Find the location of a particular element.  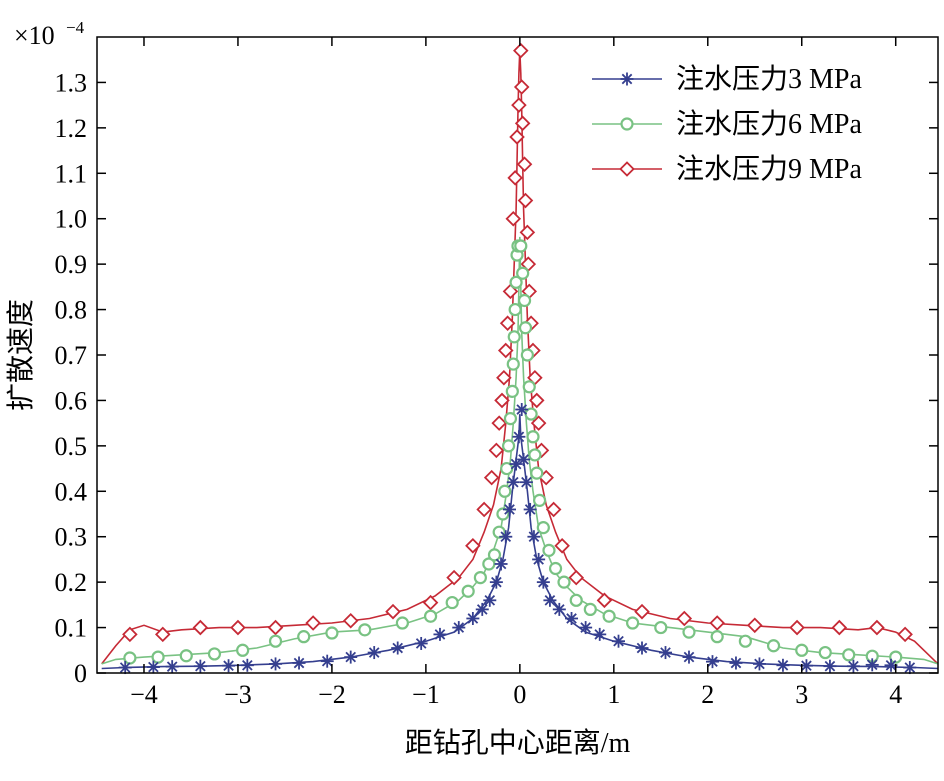

x-tick-label: 1 is located at coordinates (613, 694).